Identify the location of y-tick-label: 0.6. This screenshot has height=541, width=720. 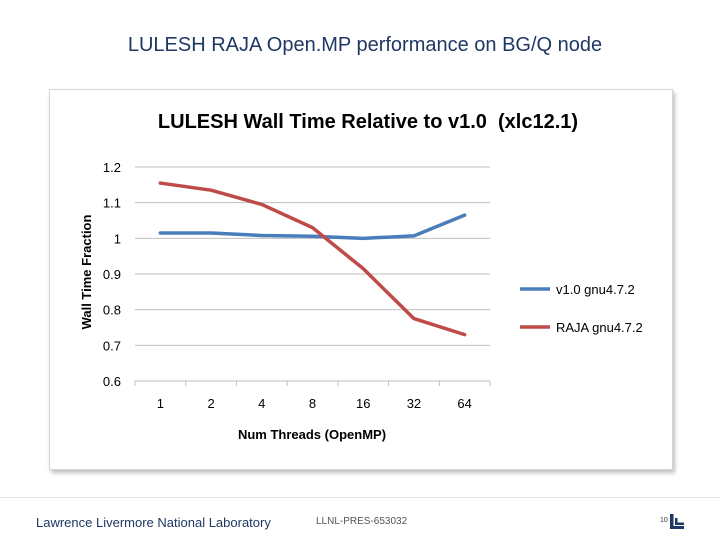
(112, 381).